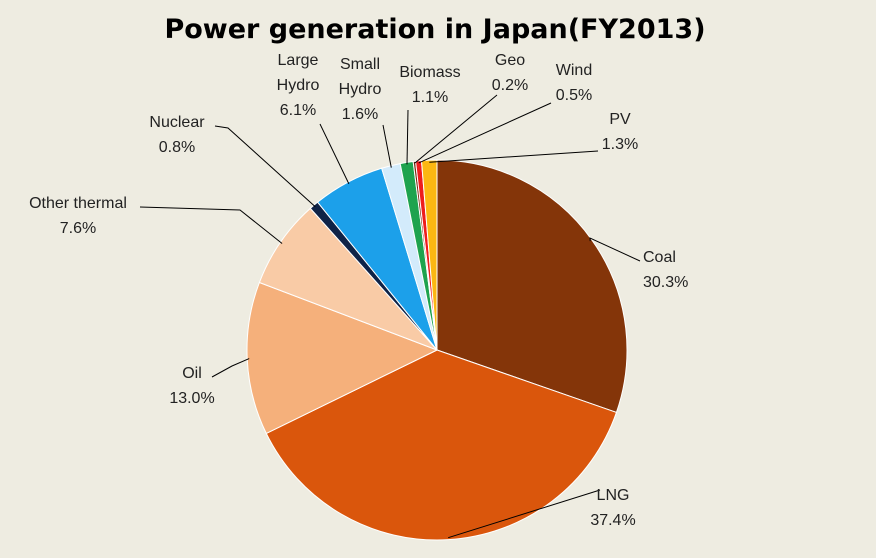 The height and width of the screenshot is (558, 876). What do you see at coordinates (298, 85) in the screenshot?
I see `slice-label-large-hydro: Hydro` at bounding box center [298, 85].